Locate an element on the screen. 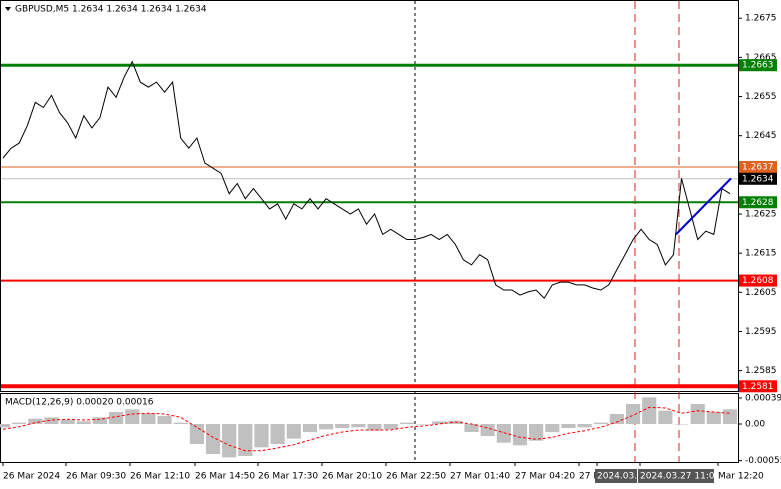 This screenshot has width=781, height=489. x-tick-label: 26 Mar 20:10 is located at coordinates (352, 477).